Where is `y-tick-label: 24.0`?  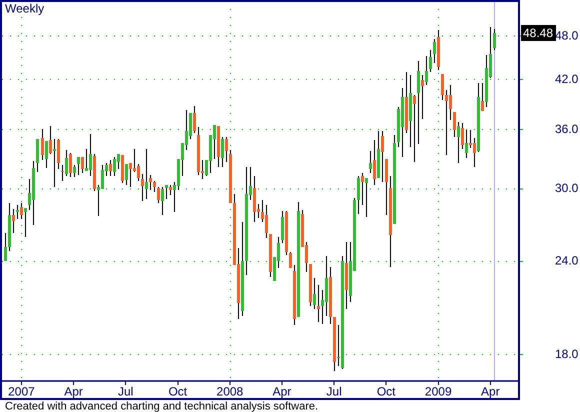 y-tick-label: 24.0 is located at coordinates (567, 261).